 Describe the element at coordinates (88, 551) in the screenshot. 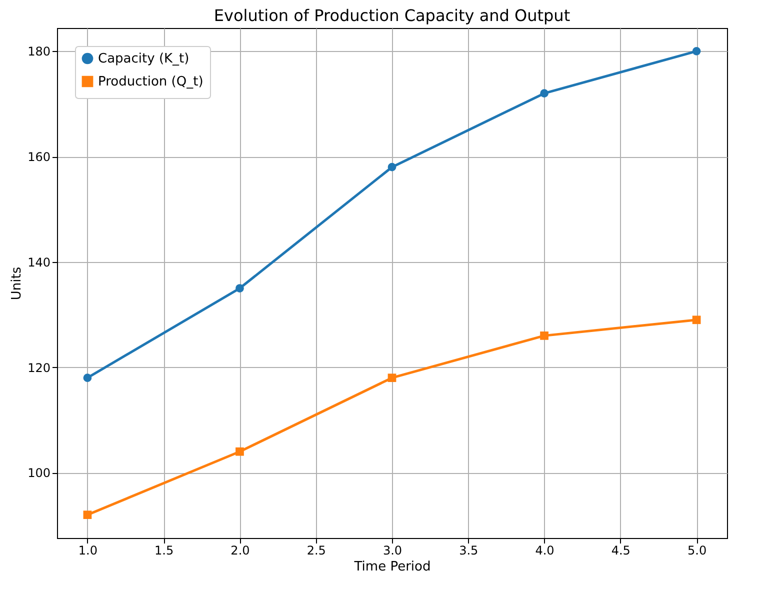

I see `x-tick-label: 1.0` at that location.